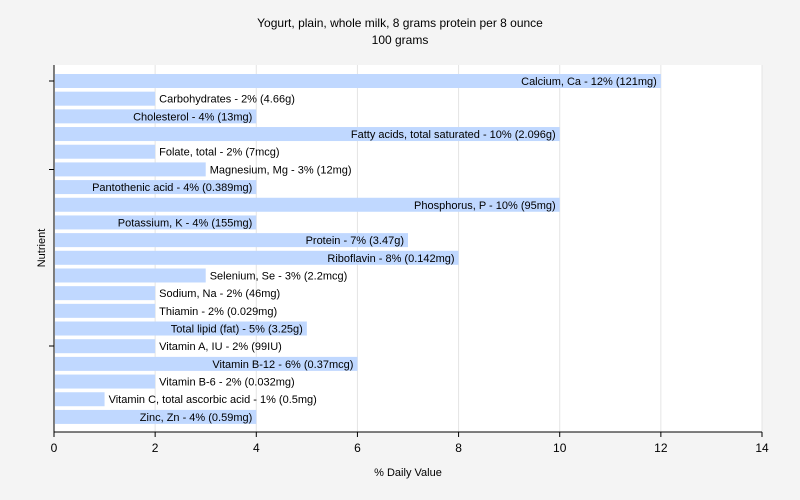 The width and height of the screenshot is (800, 500). Describe the element at coordinates (390, 259) in the screenshot. I see `bar-label-10: Riboflavin - 8% (0.142mg)` at that location.